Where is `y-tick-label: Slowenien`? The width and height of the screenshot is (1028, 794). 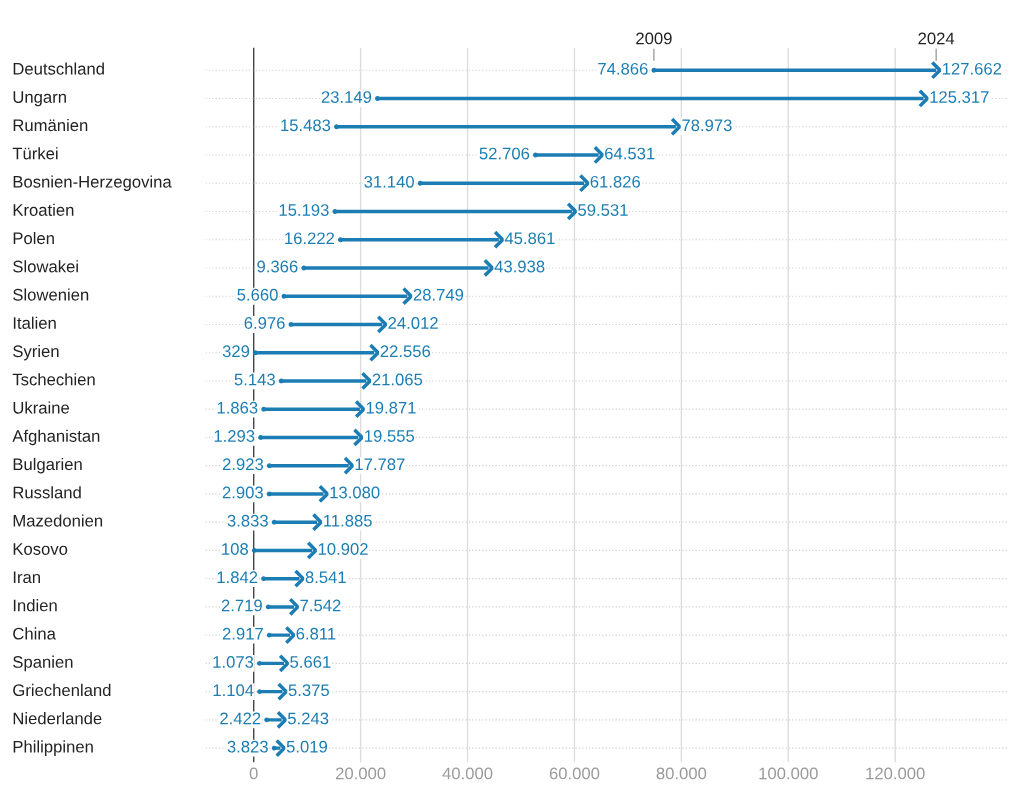
y-tick-label: Slowenien is located at coordinates (51, 294).